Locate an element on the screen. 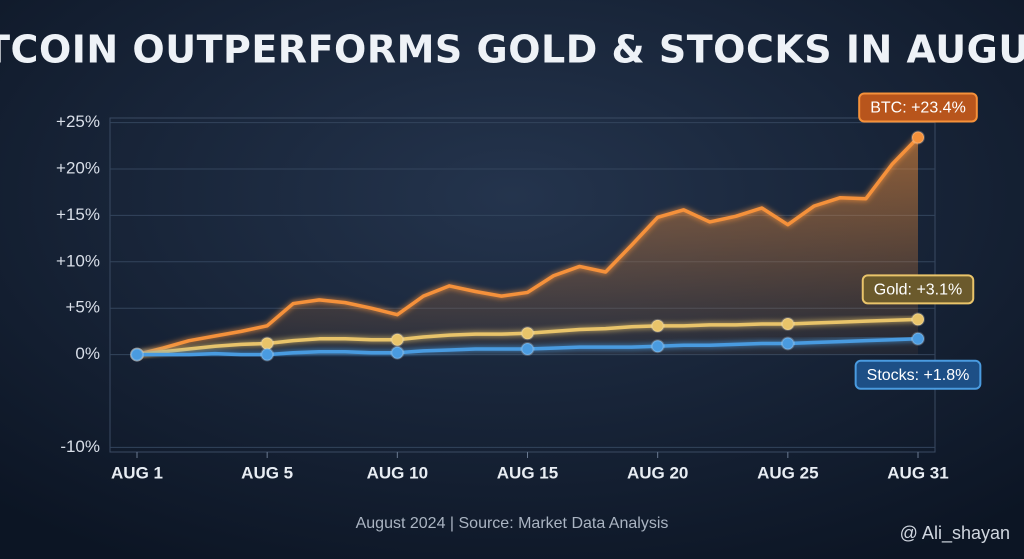 This screenshot has height=559, width=1024. x-tick-label: AUG 1 is located at coordinates (137, 472).